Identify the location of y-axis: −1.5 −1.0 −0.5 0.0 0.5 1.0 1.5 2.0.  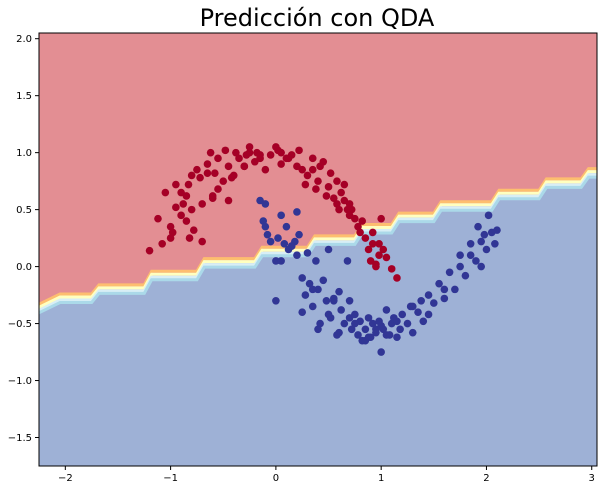
(23, 239).